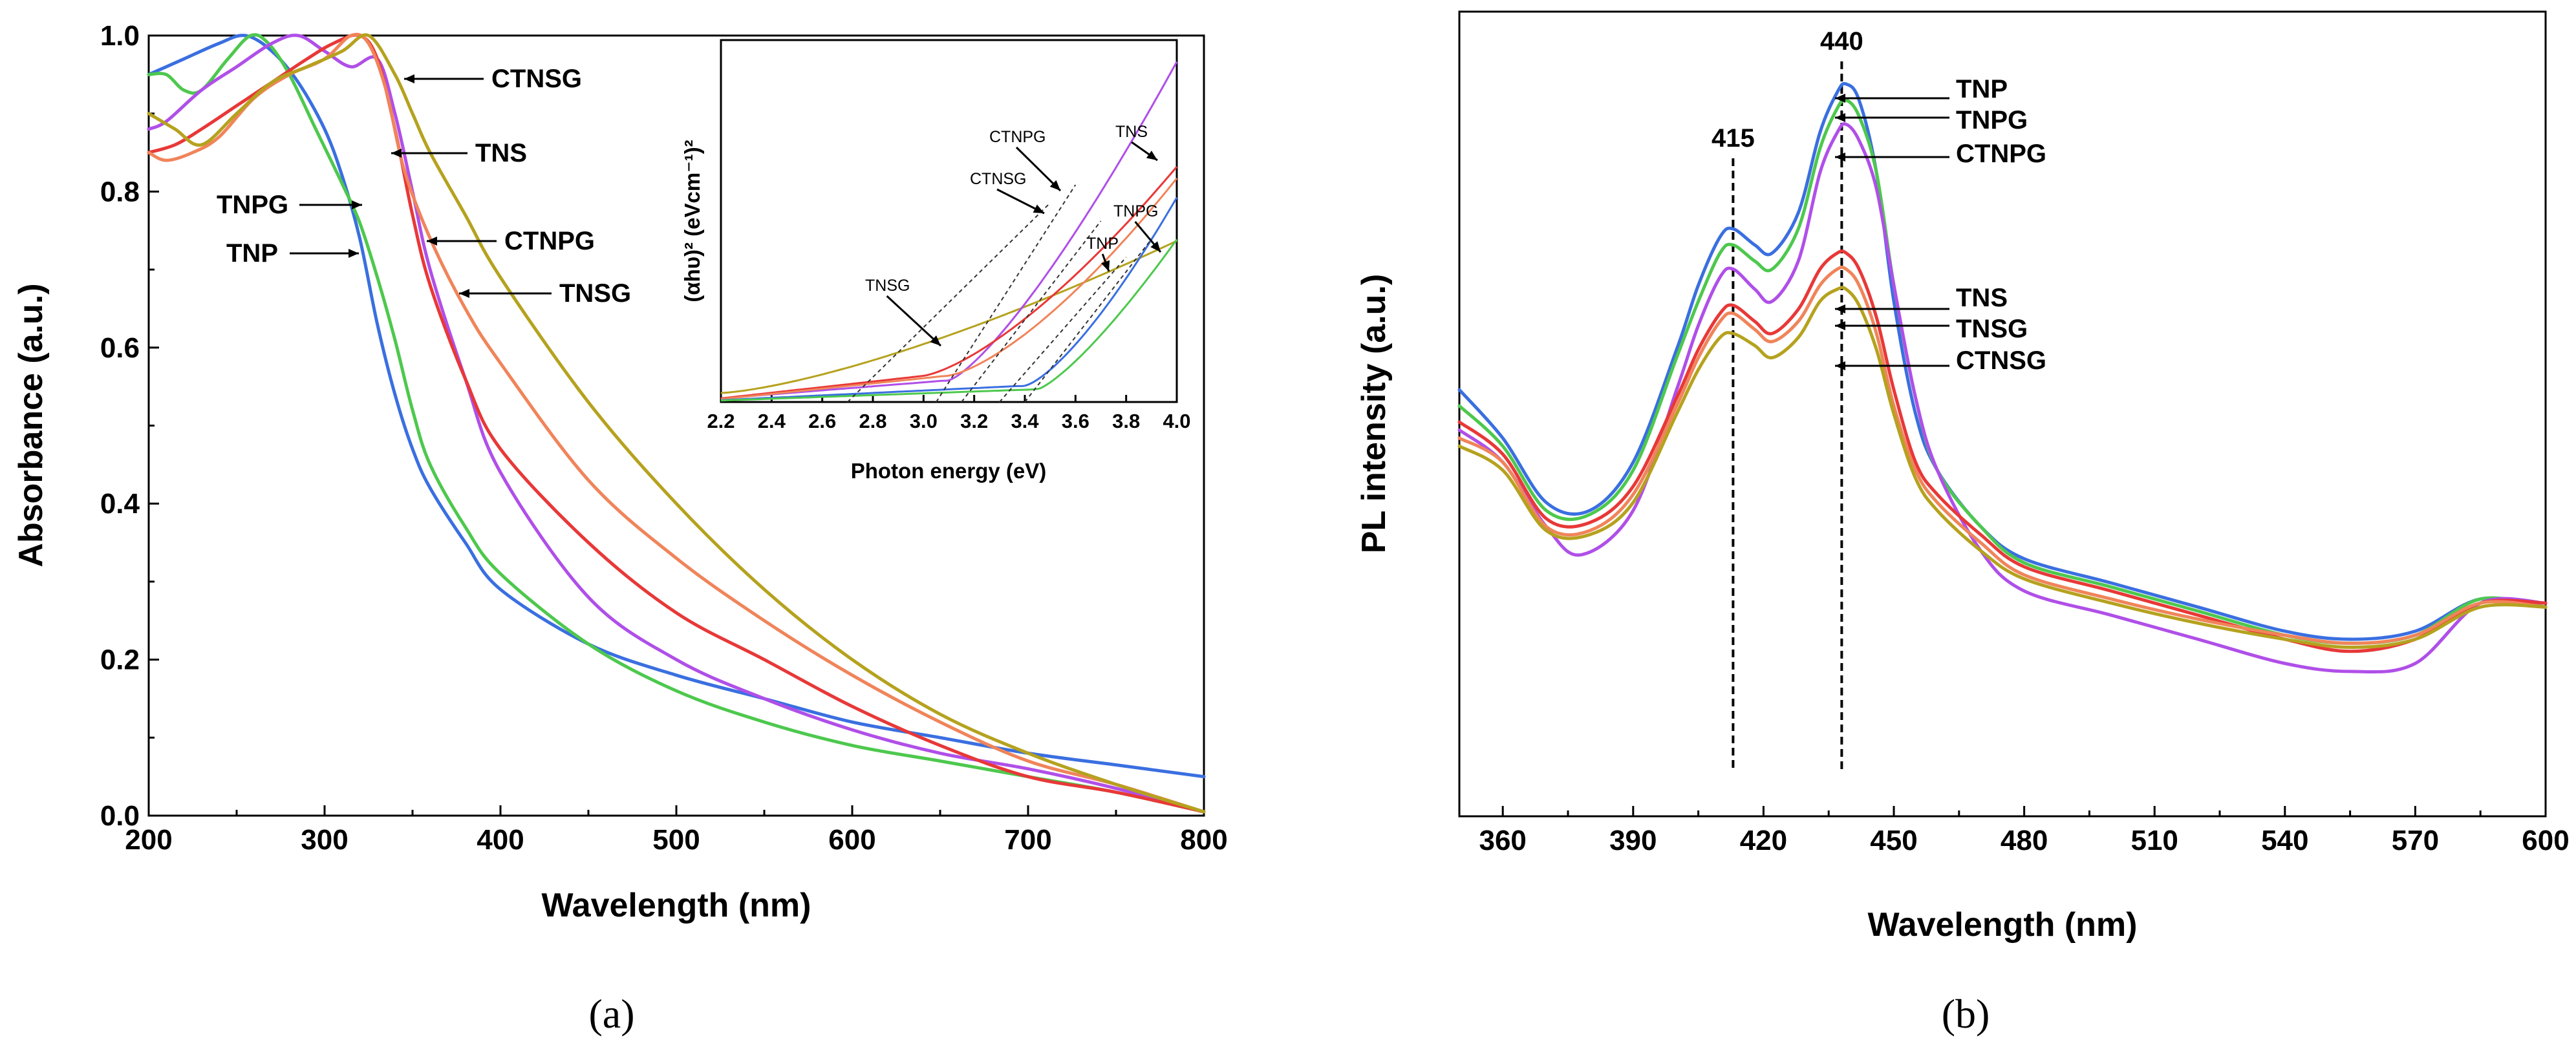  Describe the element at coordinates (2002, 467) in the screenshot. I see `panel-b-series-ctnsg` at that location.